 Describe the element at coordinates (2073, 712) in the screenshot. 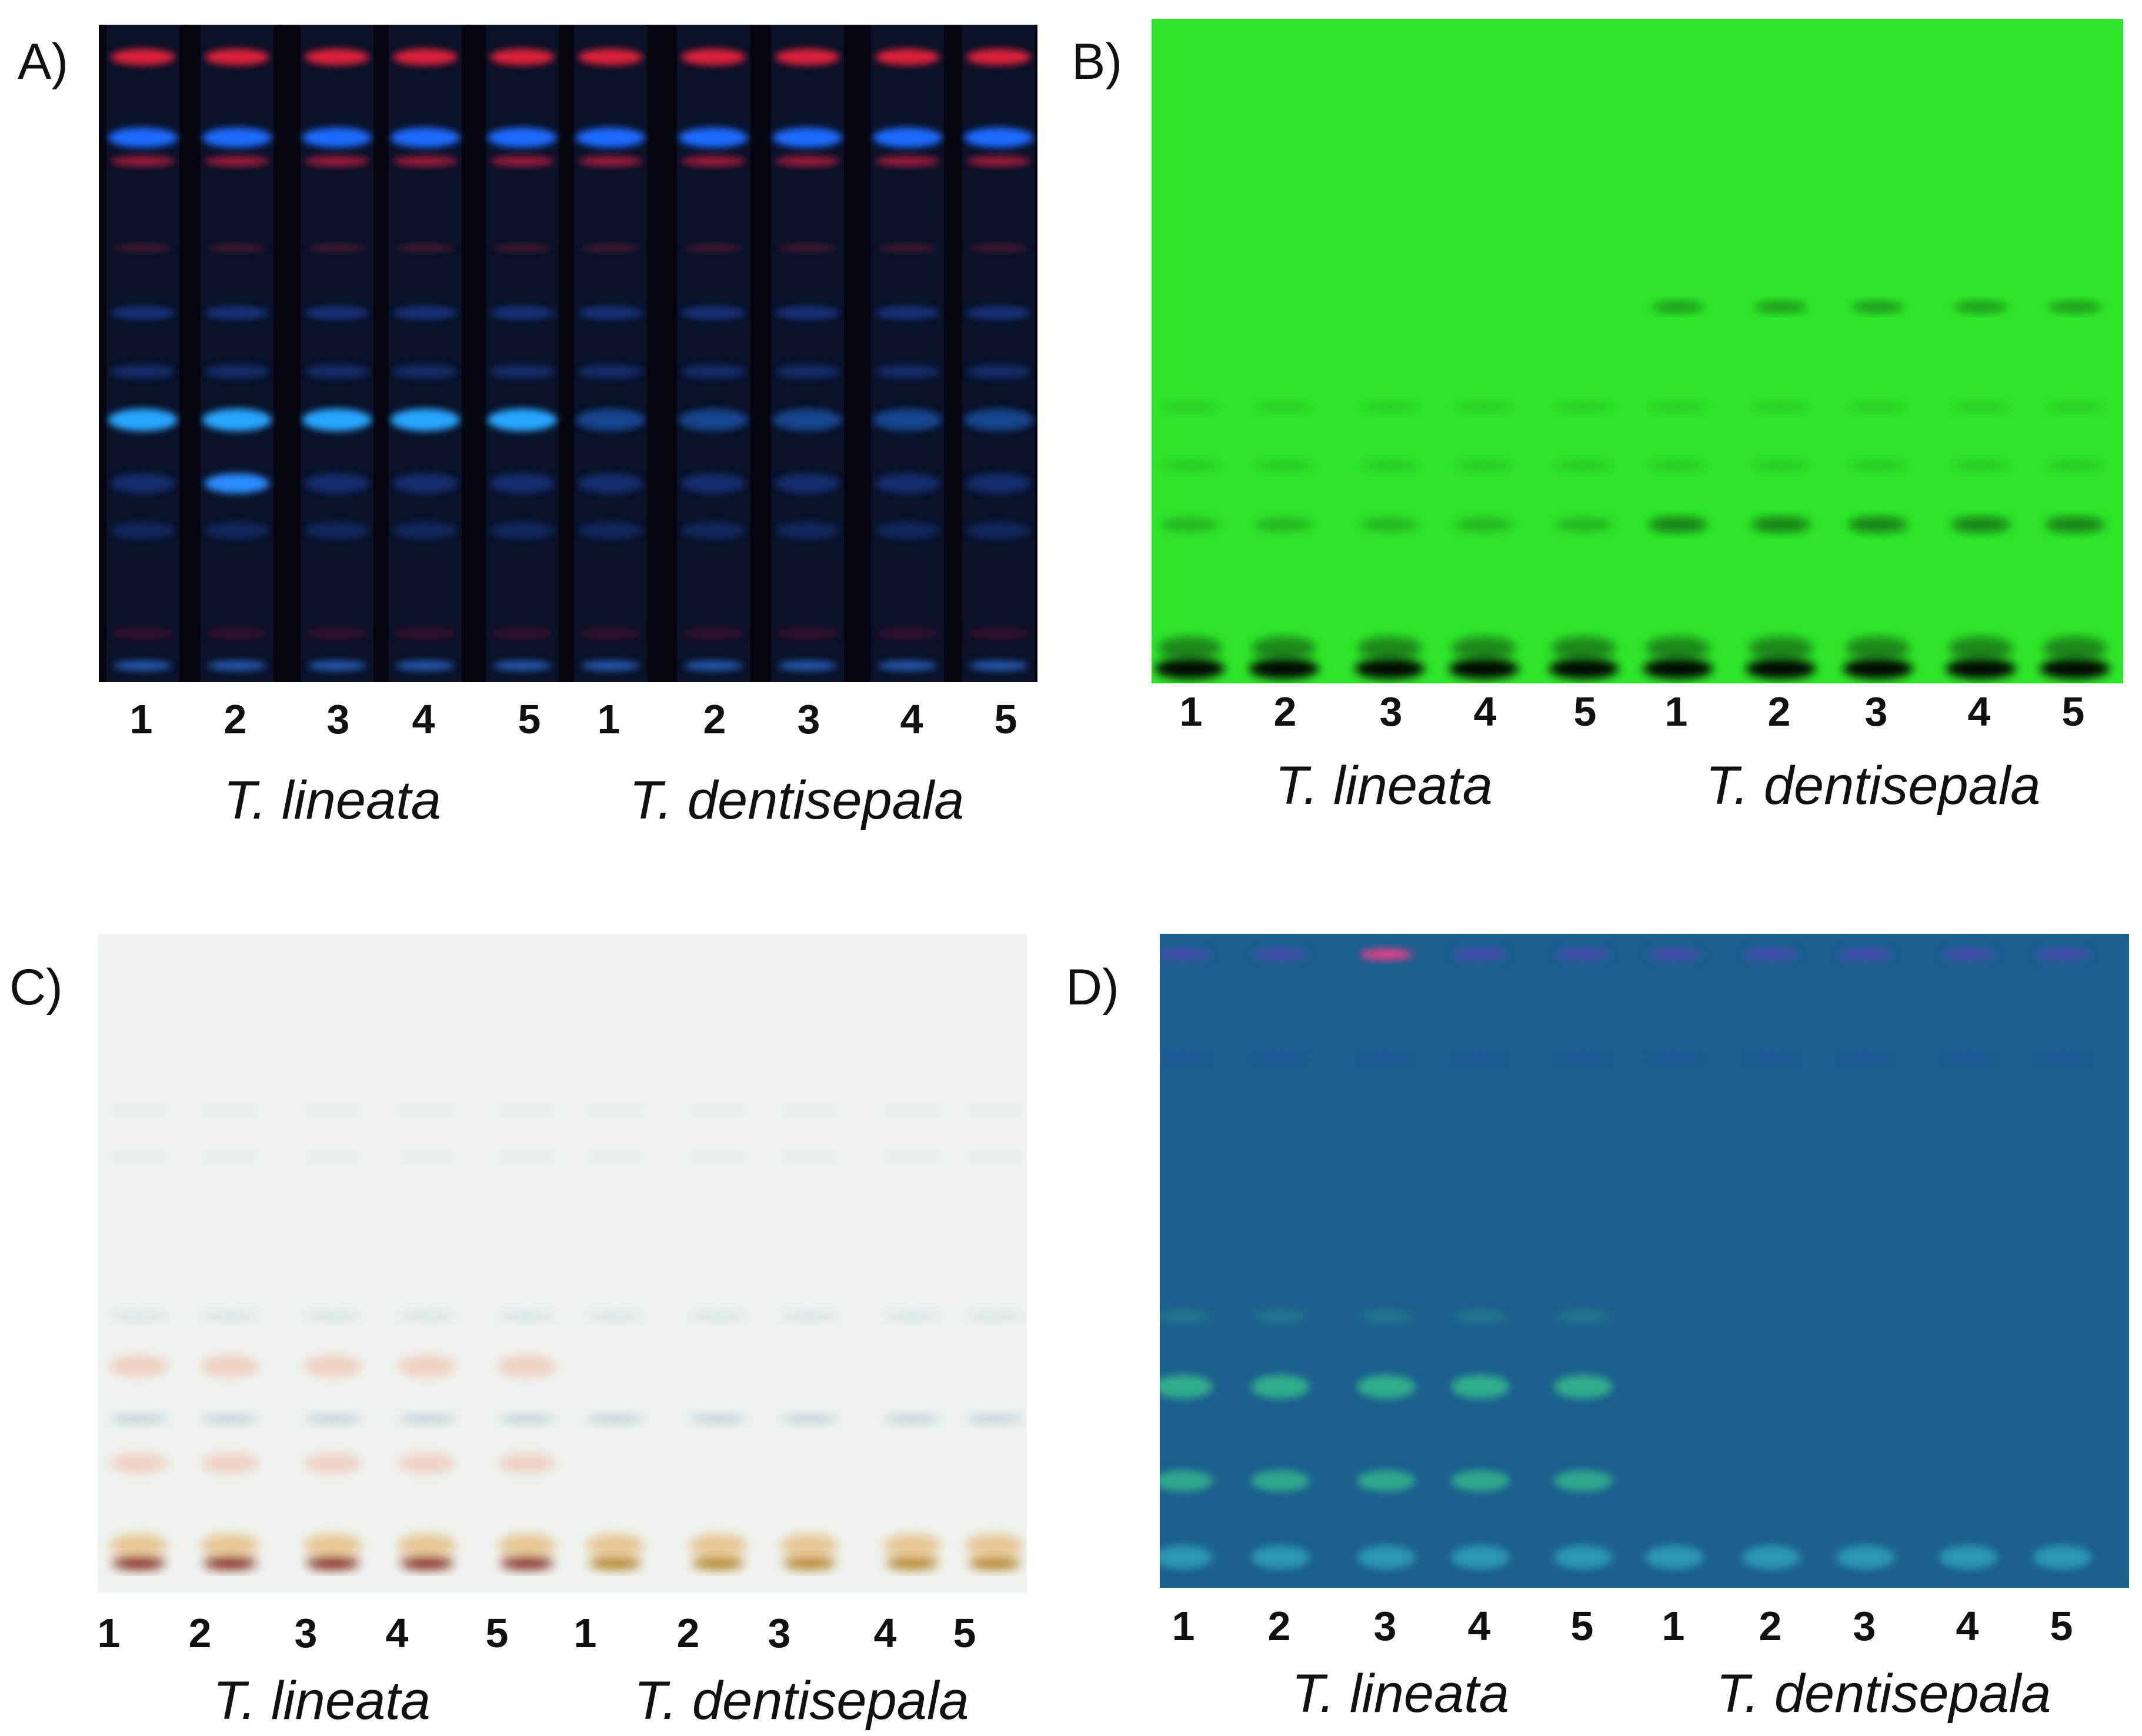

I see `lane-label: 5` at that location.